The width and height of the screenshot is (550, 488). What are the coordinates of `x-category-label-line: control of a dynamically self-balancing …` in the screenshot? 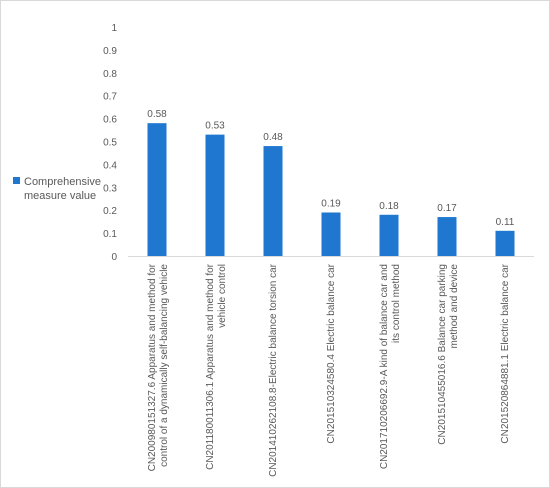 It's located at (164, 365).